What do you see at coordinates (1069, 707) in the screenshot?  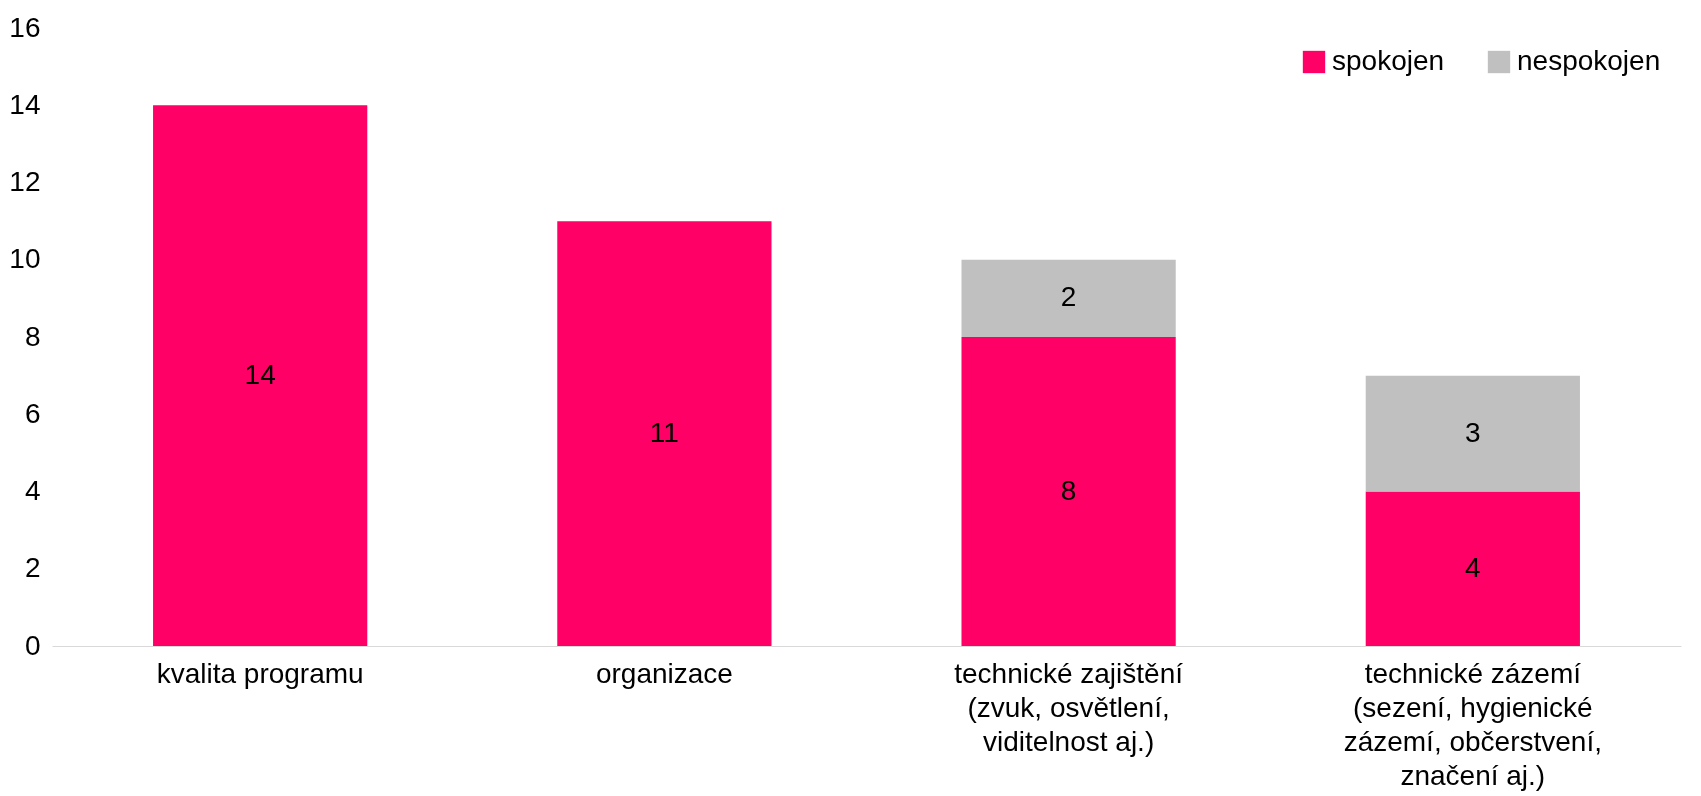 I see `x-tick-label: technické zajištění (zvuk, osvětlení, viditelnost aj.)` at bounding box center [1069, 707].